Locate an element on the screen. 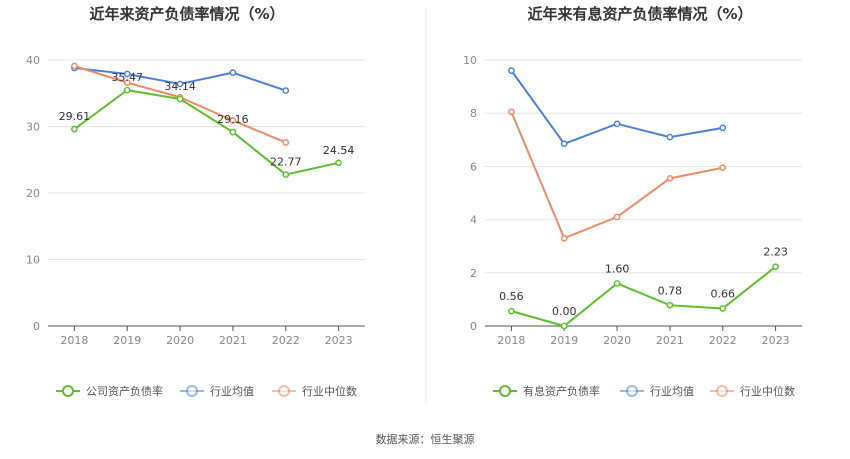 This screenshot has height=459, width=850. data-label: 34.14 is located at coordinates (180, 86).